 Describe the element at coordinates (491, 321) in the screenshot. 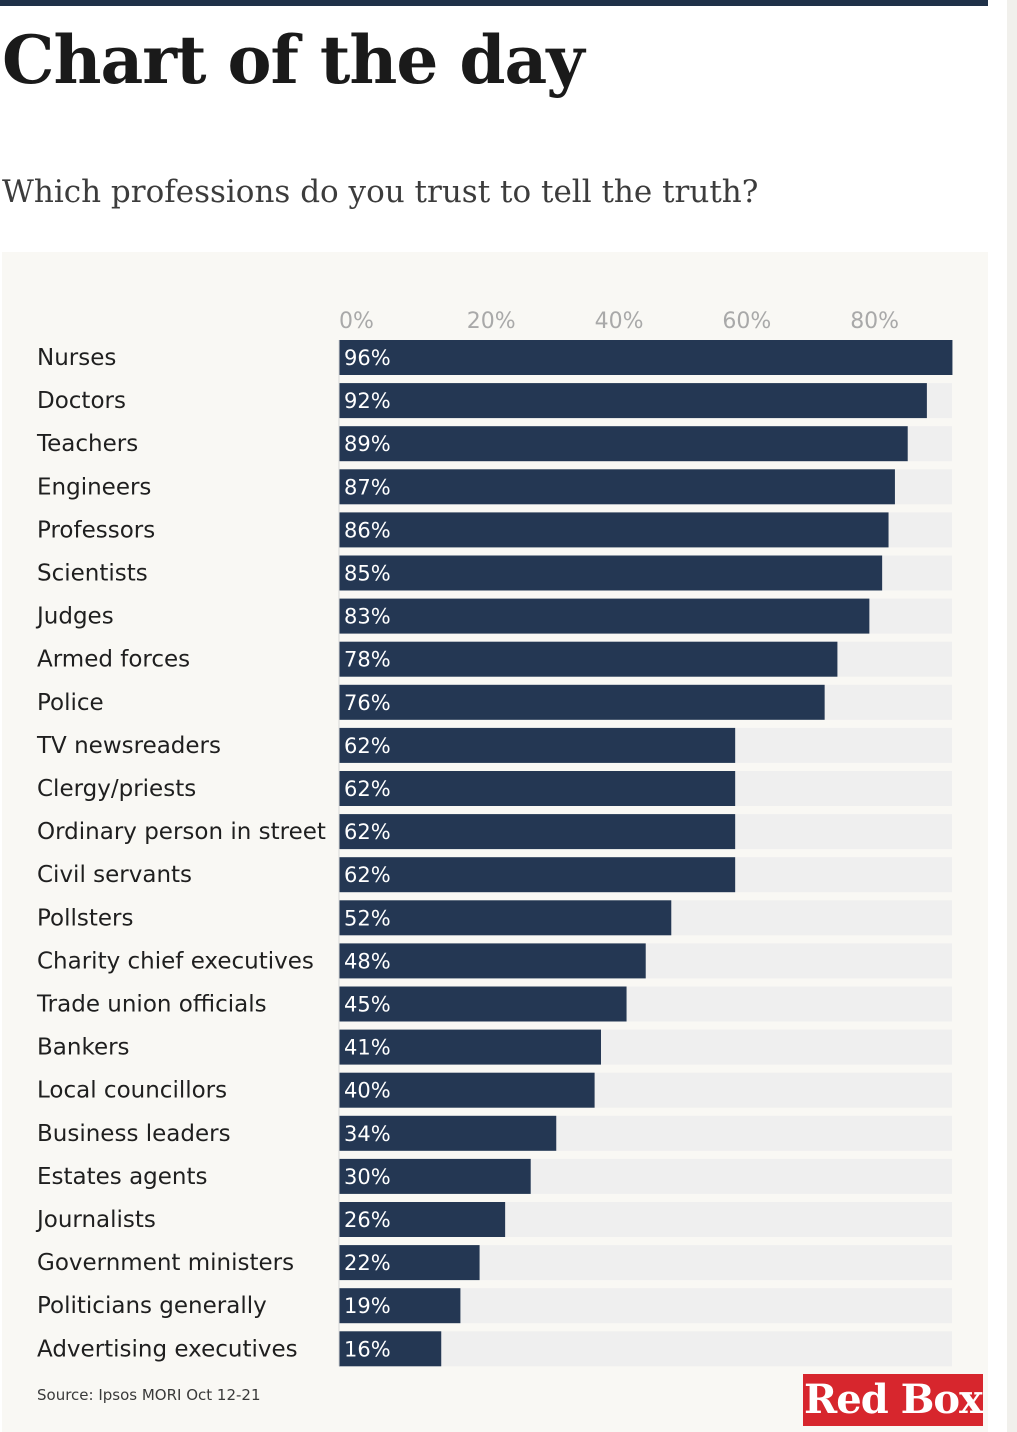

I see `x-tick-label: 20%` at that location.